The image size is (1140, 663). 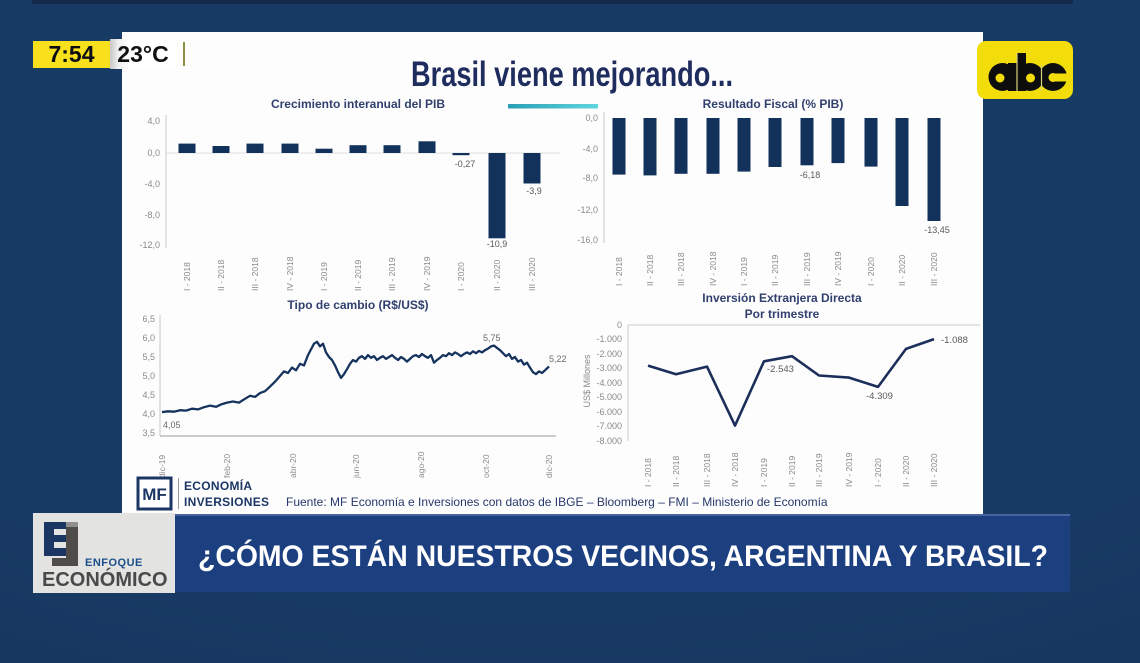 What do you see at coordinates (421, 464) in the screenshot?
I see `svg-text: ago-20` at bounding box center [421, 464].